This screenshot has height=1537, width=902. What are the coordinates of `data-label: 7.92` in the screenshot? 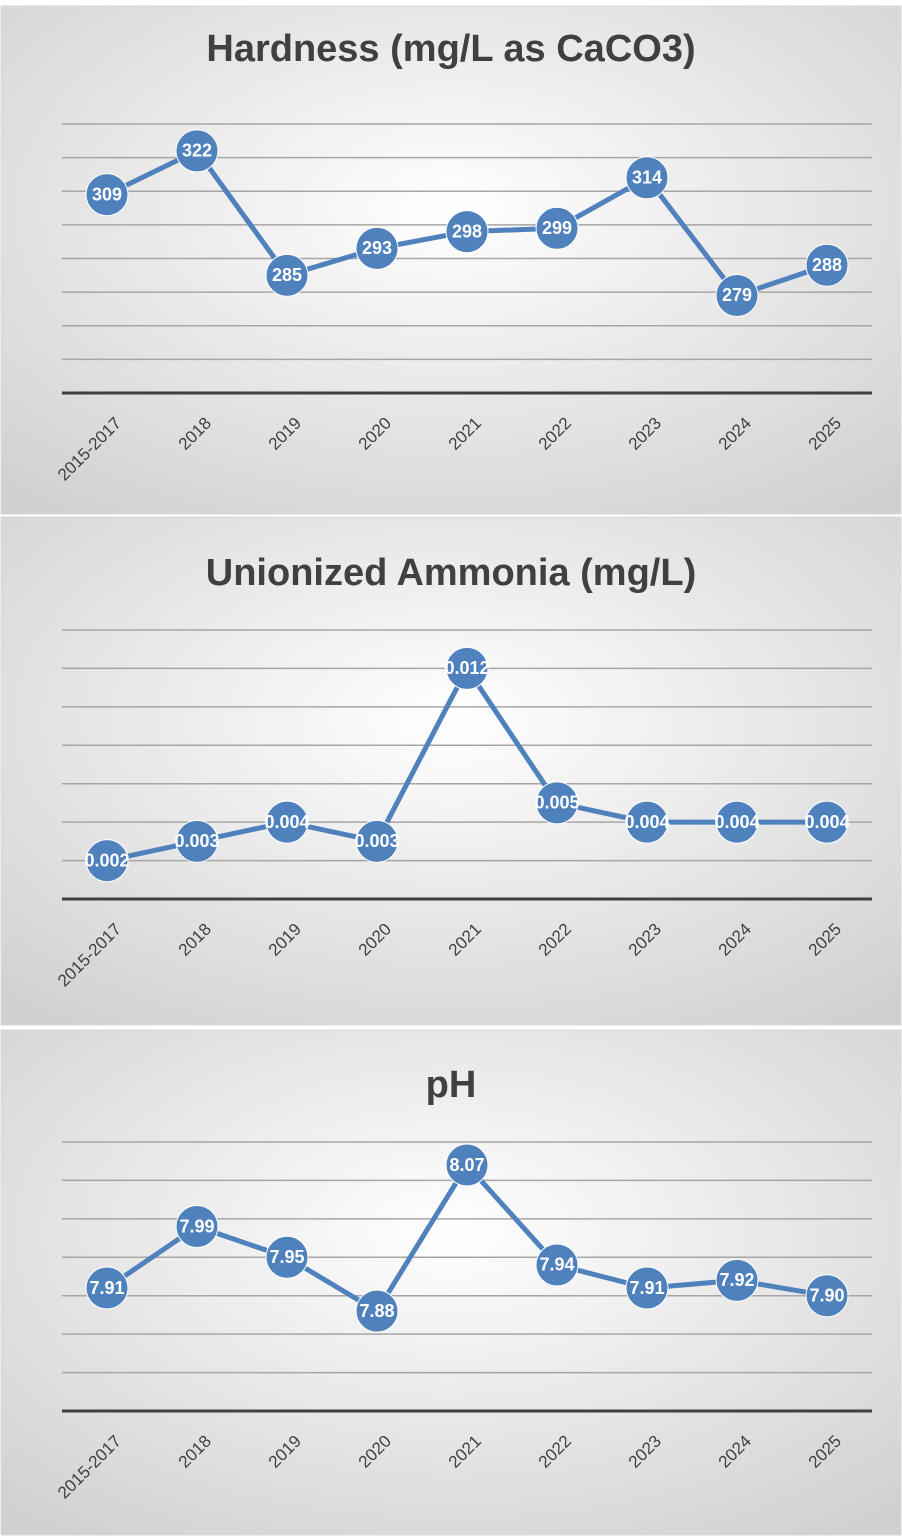 It's located at (736, 1280).